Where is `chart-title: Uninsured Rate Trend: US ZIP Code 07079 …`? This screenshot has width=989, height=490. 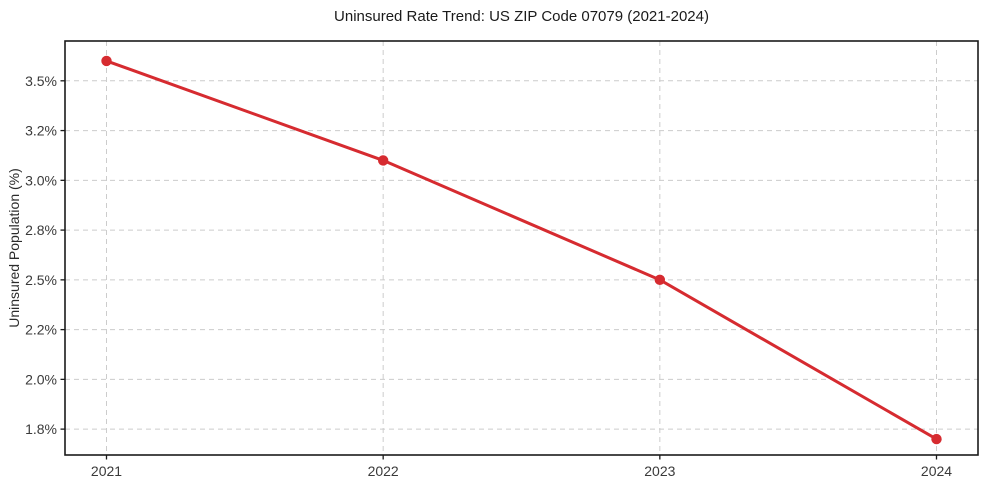
chart-title: Uninsured Rate Trend: US ZIP Code 07079 … is located at coordinates (521, 16).